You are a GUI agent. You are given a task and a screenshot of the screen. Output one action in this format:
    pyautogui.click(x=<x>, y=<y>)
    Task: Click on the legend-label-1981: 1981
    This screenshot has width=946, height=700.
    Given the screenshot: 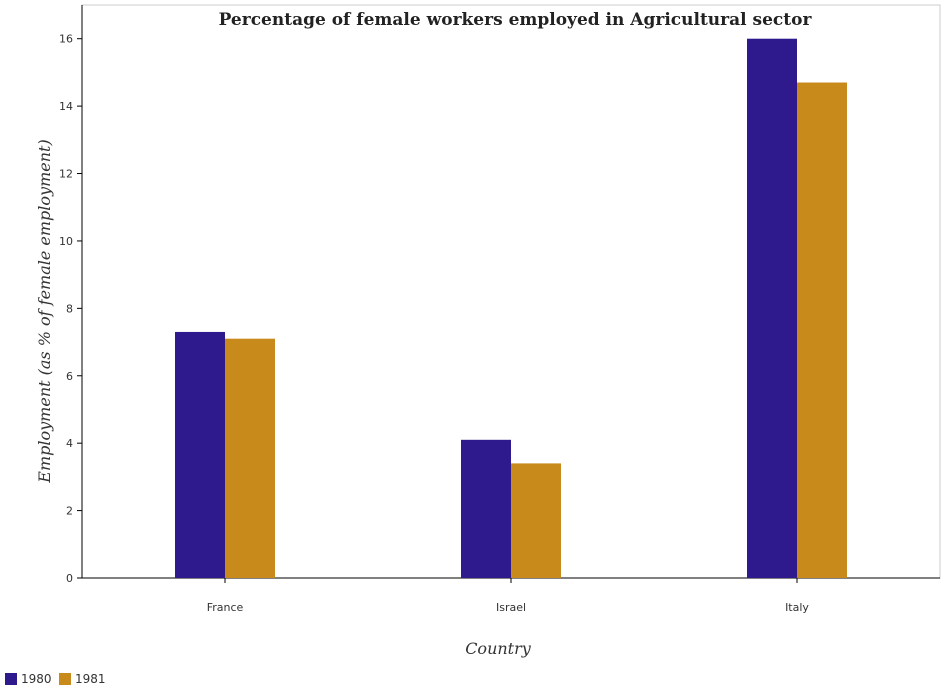 What is the action you would take?
    pyautogui.click(x=90, y=679)
    